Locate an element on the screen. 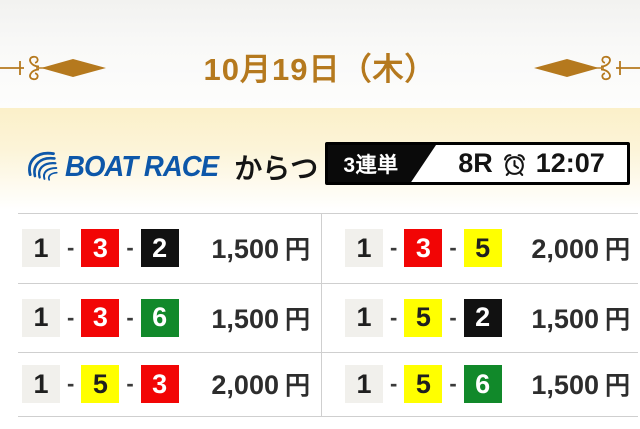  race-info-badge: 3連単 8R 12:07 is located at coordinates (477, 163).